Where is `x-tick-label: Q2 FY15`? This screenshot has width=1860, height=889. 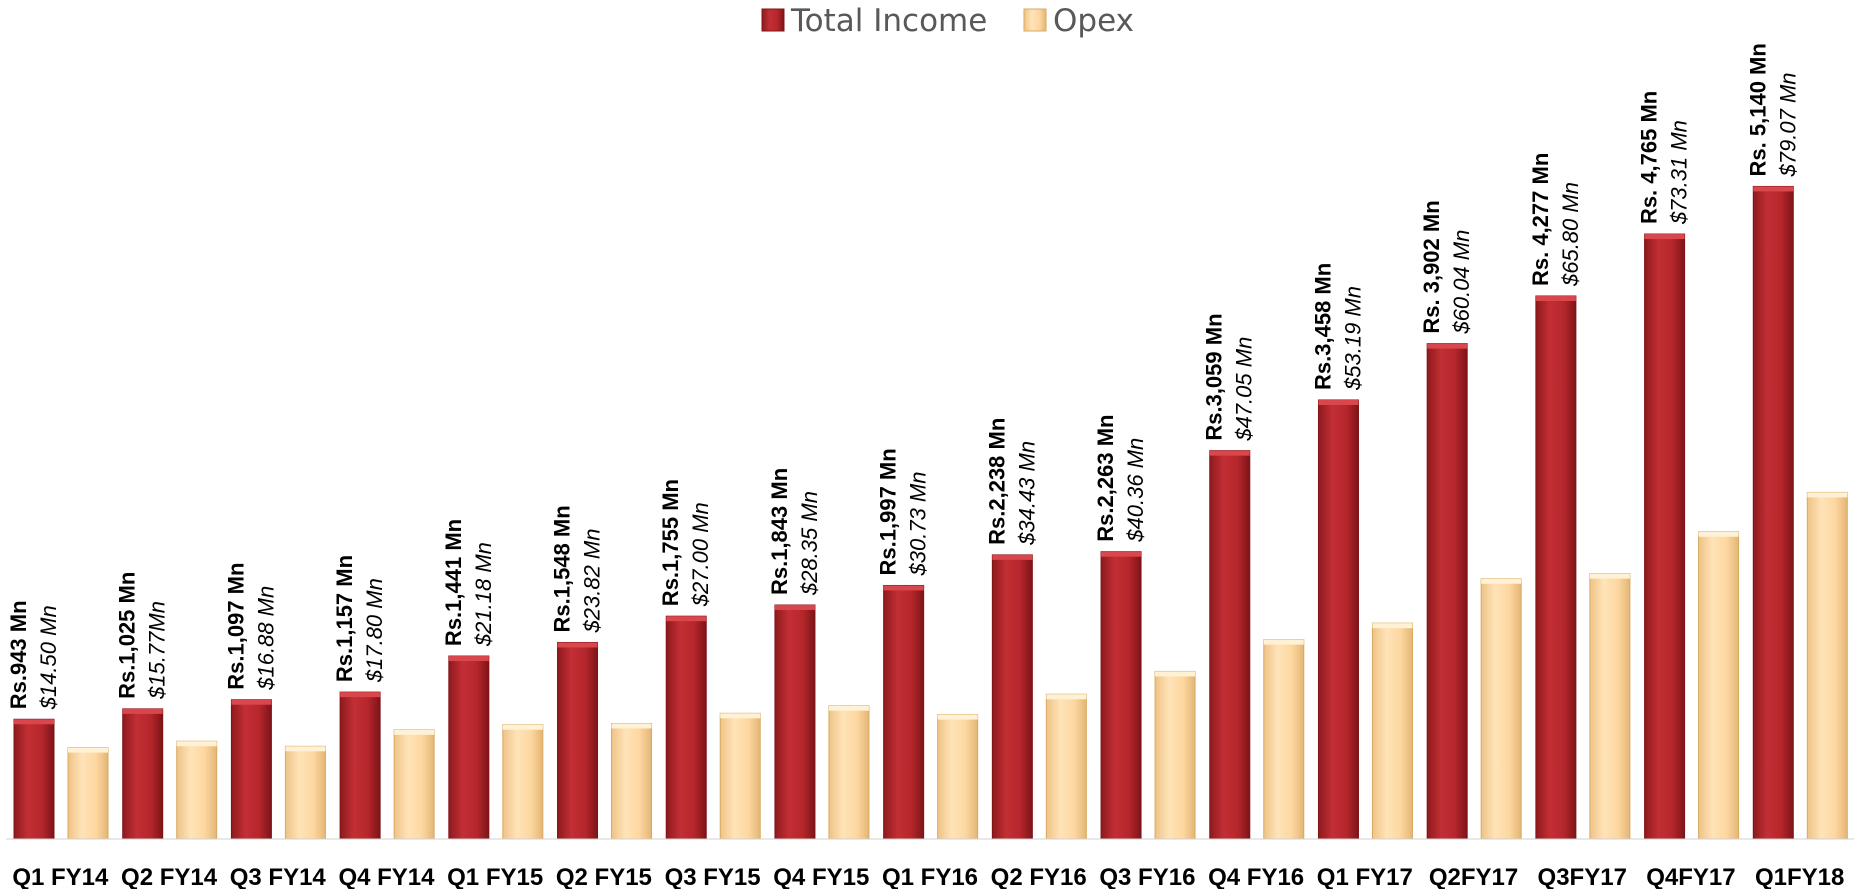 x-tick-label: Q2 FY15 is located at coordinates (604, 876).